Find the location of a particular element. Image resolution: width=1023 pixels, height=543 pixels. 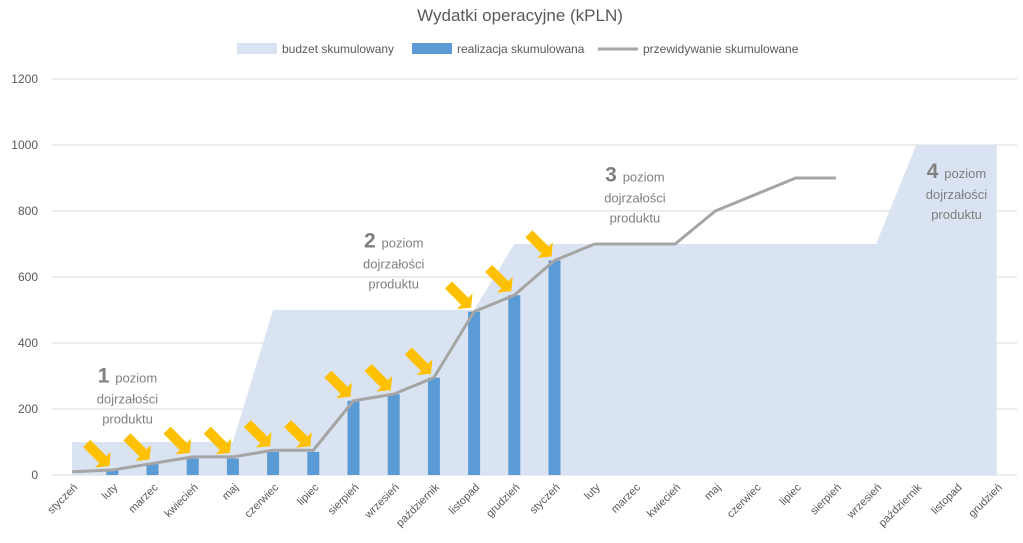

y-tick-label: 1200 is located at coordinates (24, 79).